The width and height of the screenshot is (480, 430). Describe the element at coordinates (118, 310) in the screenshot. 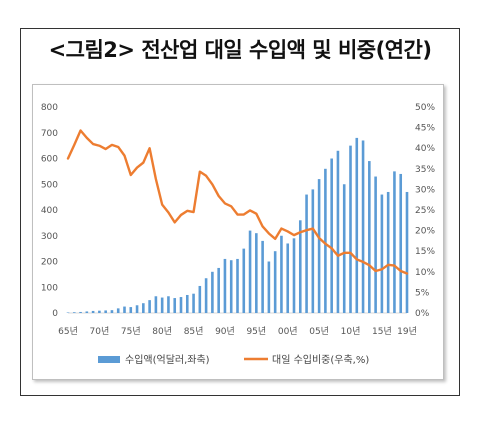

I see `bar-1973` at that location.